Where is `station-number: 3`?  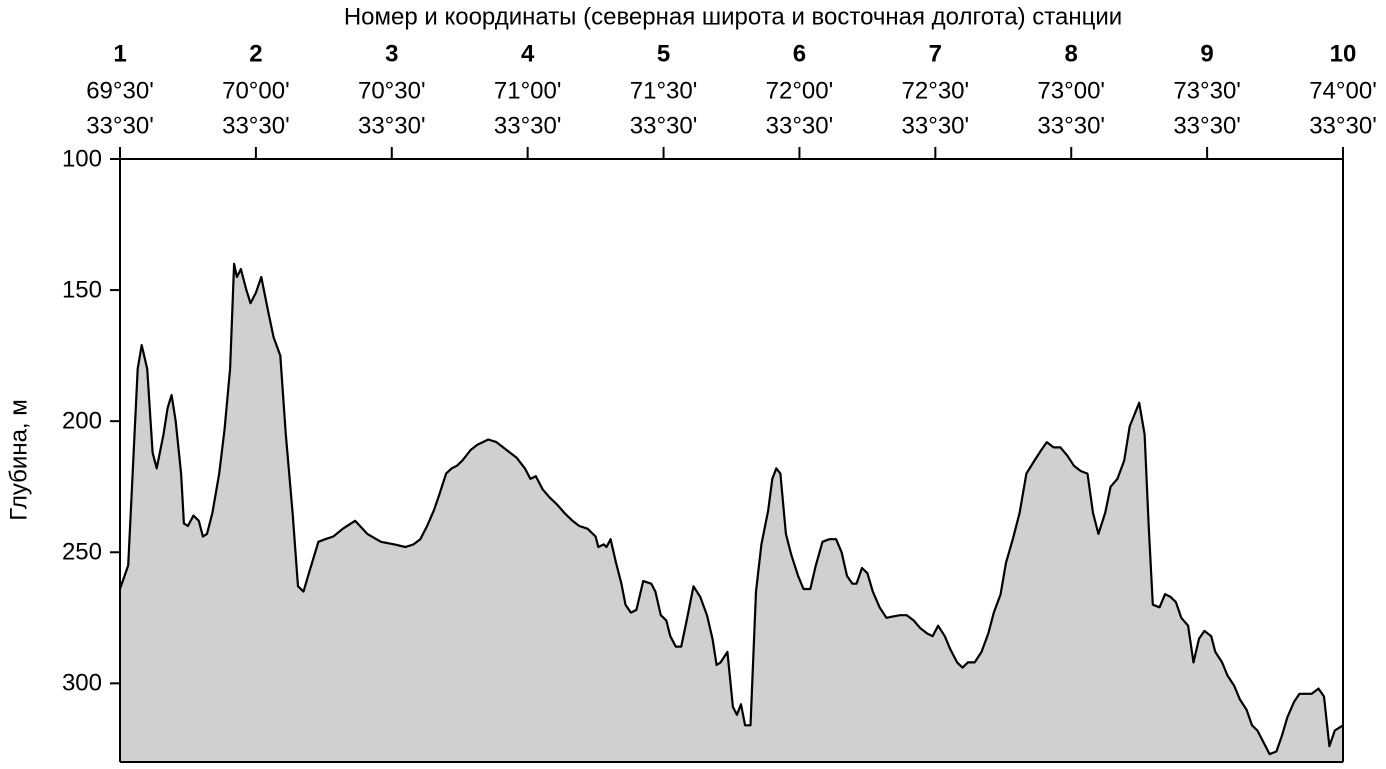
station-number: 3 is located at coordinates (391, 53).